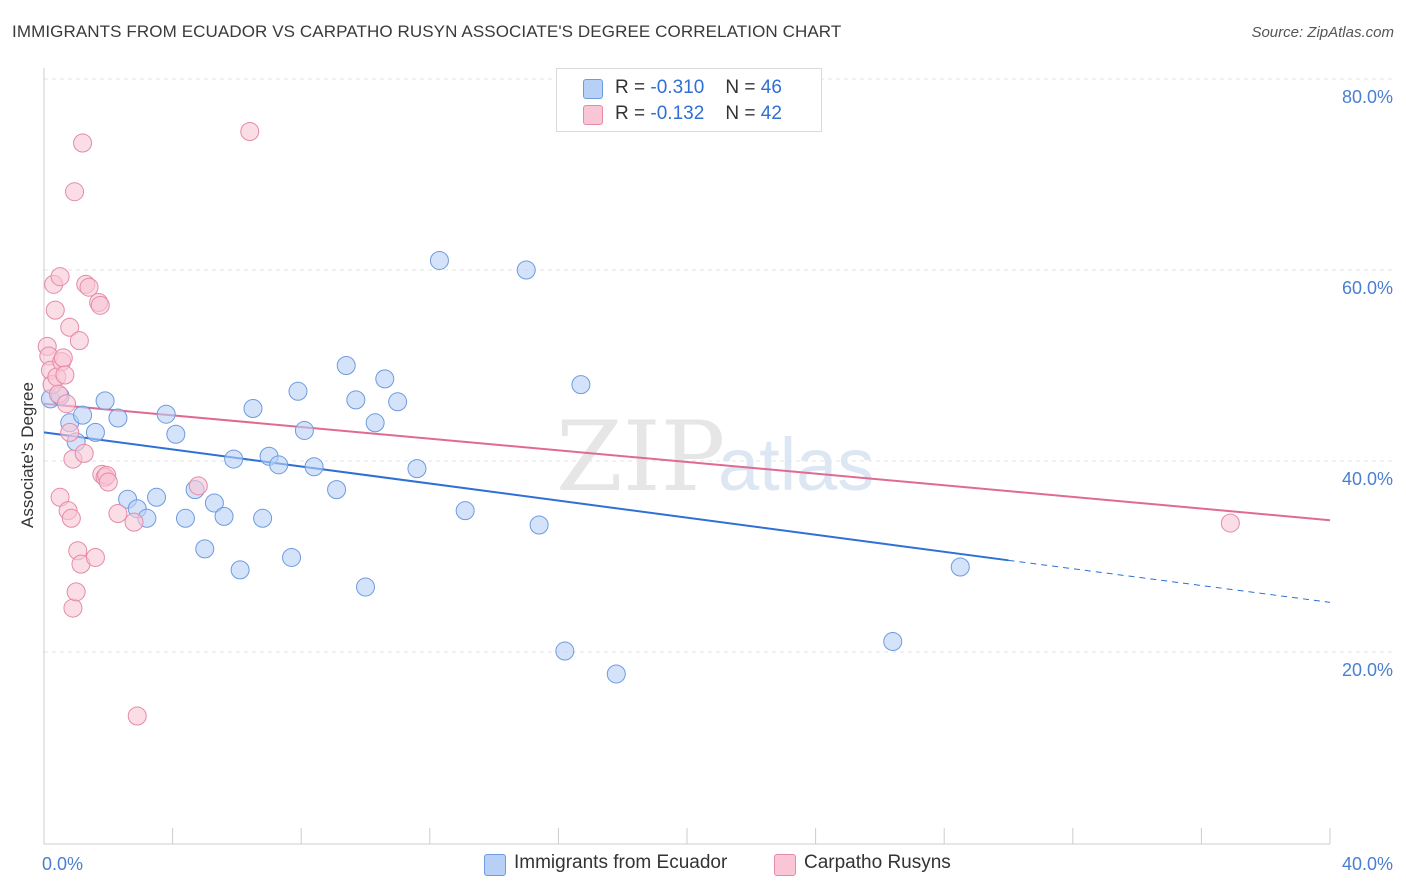  What do you see at coordinates (715, 457) in the screenshot?
I see `watermark: ZIP atlas` at bounding box center [715, 457].